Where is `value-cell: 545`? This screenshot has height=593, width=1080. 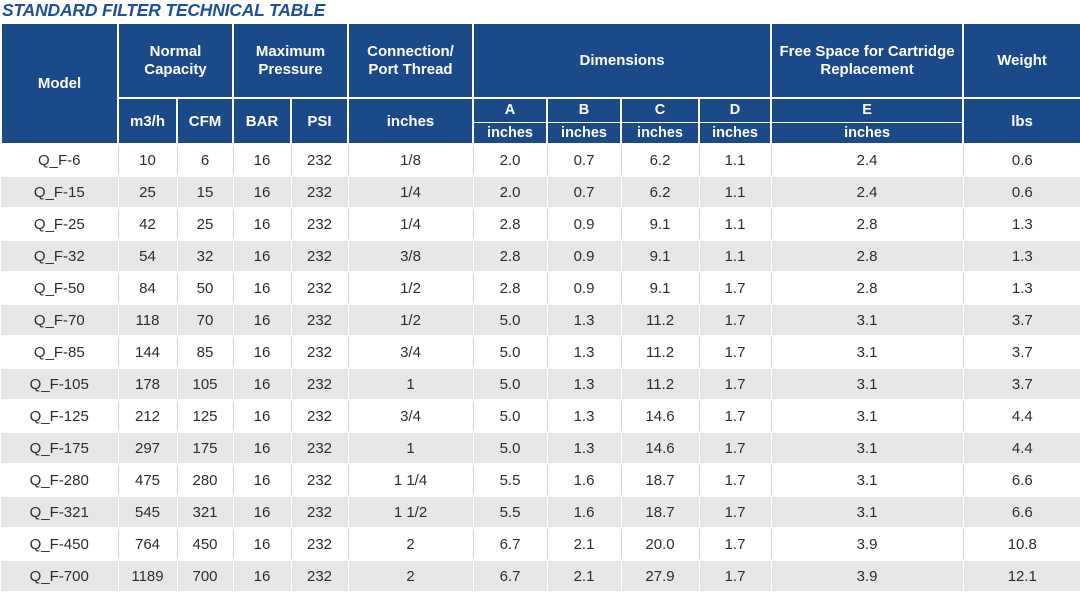
value-cell: 545 is located at coordinates (148, 512).